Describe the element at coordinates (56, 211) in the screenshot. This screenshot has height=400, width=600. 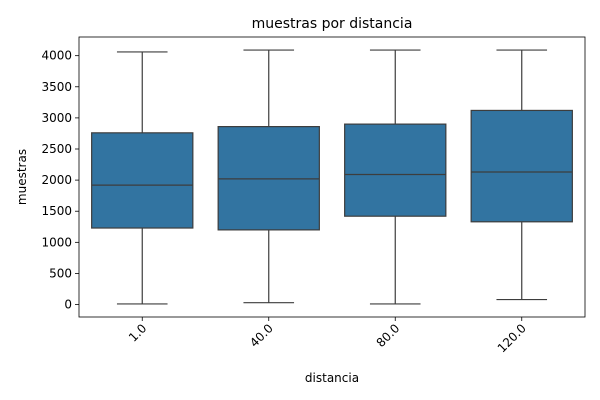
I see `y-tick-label: 1500` at that location.